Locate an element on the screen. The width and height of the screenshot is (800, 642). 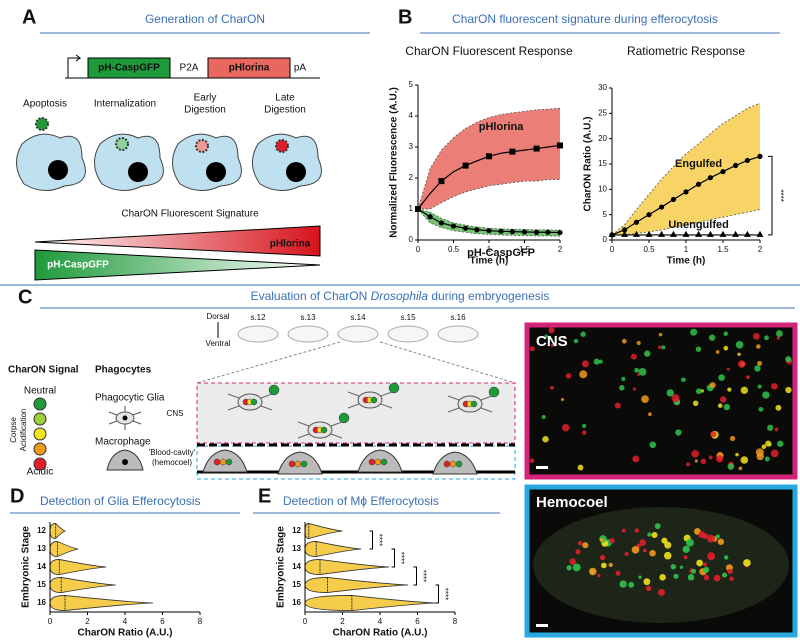
panel-label: E is located at coordinates (264, 496).